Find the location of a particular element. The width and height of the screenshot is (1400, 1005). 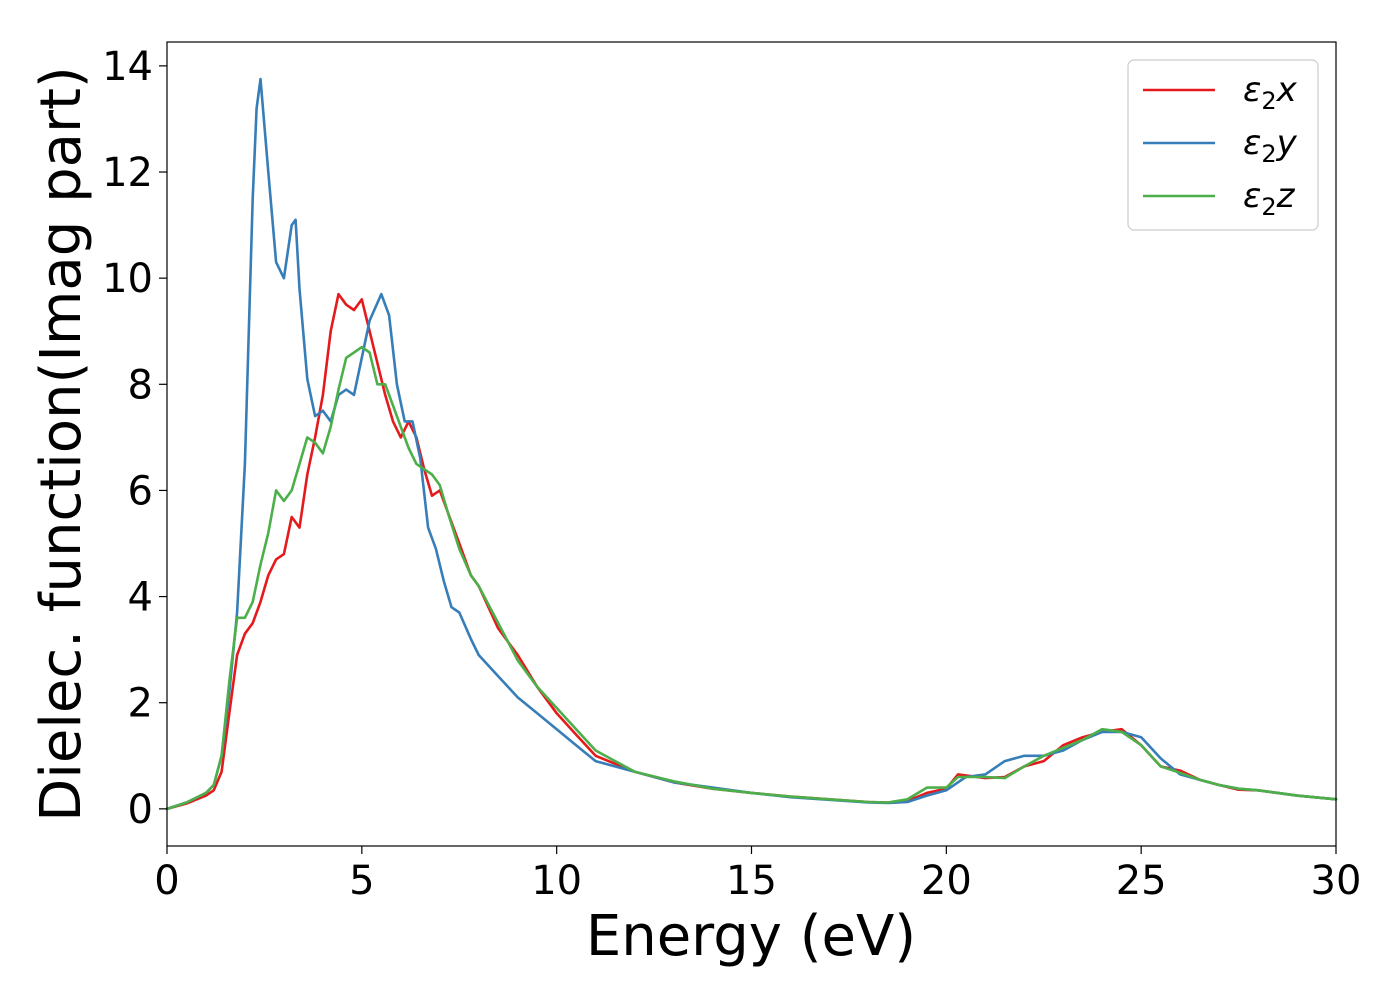

y-axis-ticks: 0 2 4 6 8 10 12 14 is located at coordinates (134, 438).